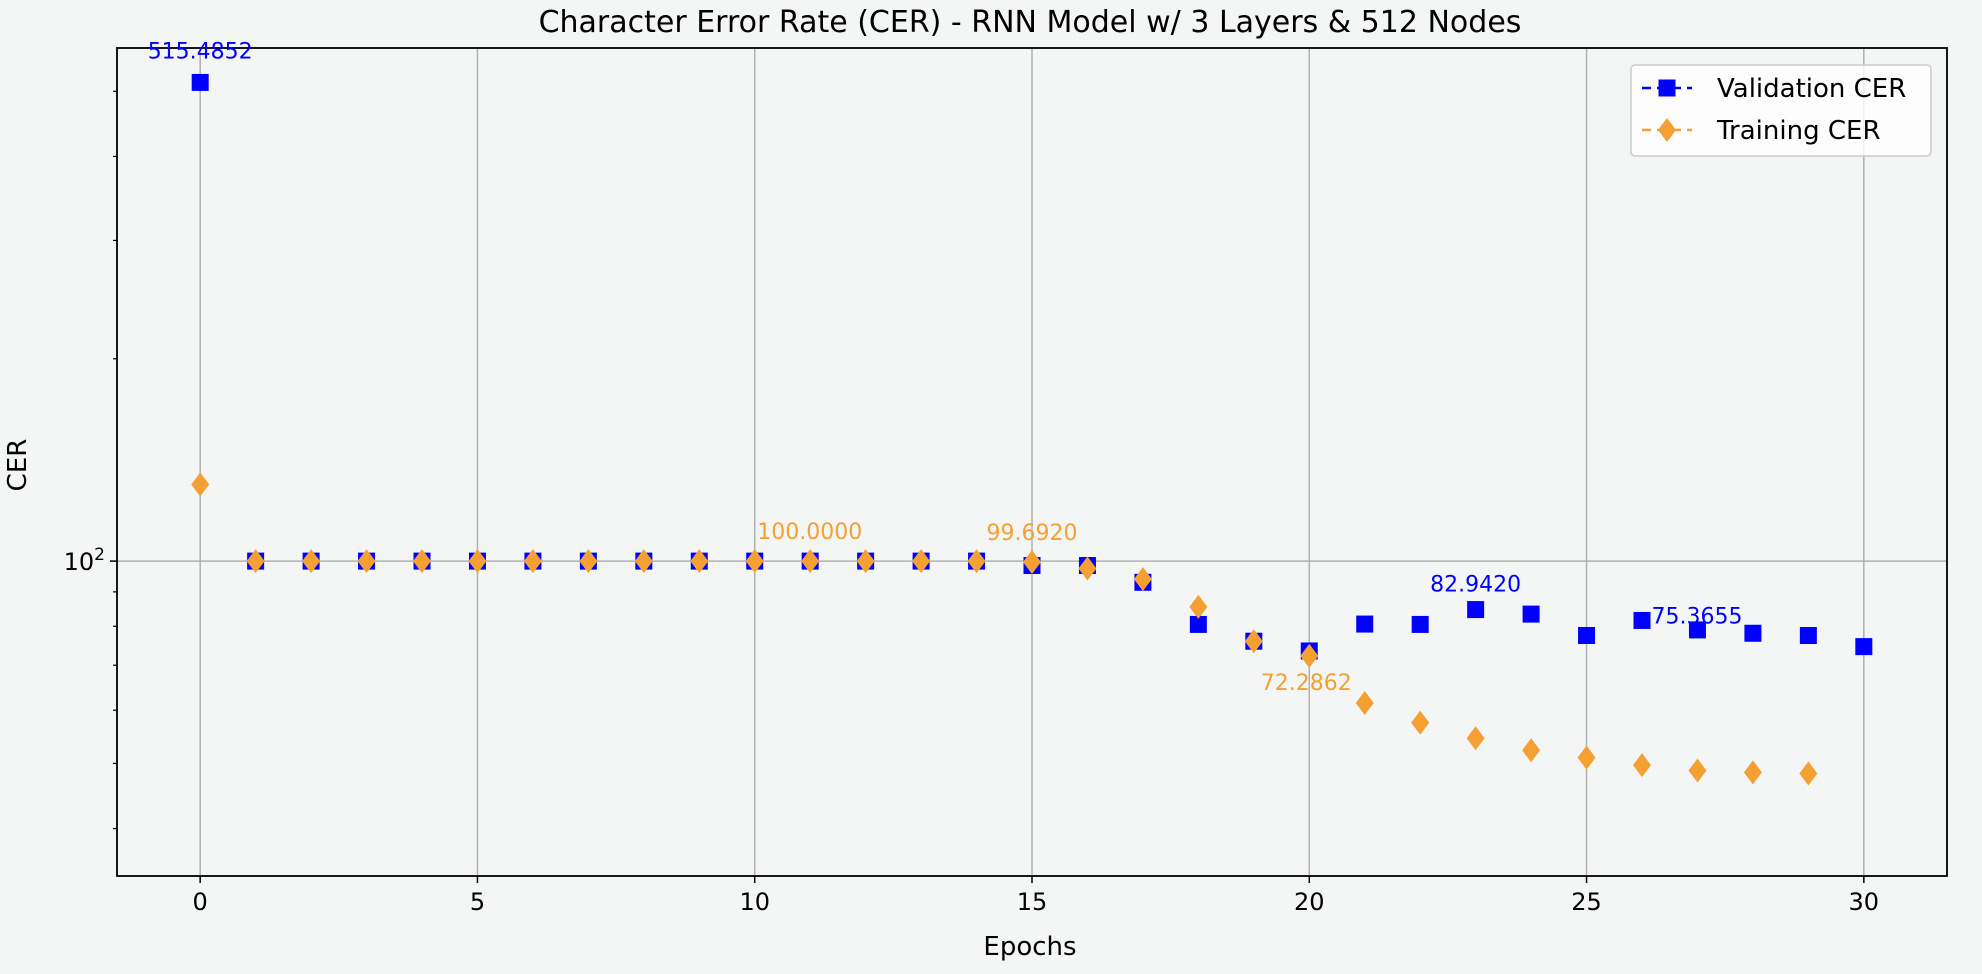 The width and height of the screenshot is (1982, 974). I want to click on data-annotation: 99.6920, so click(1032, 533).